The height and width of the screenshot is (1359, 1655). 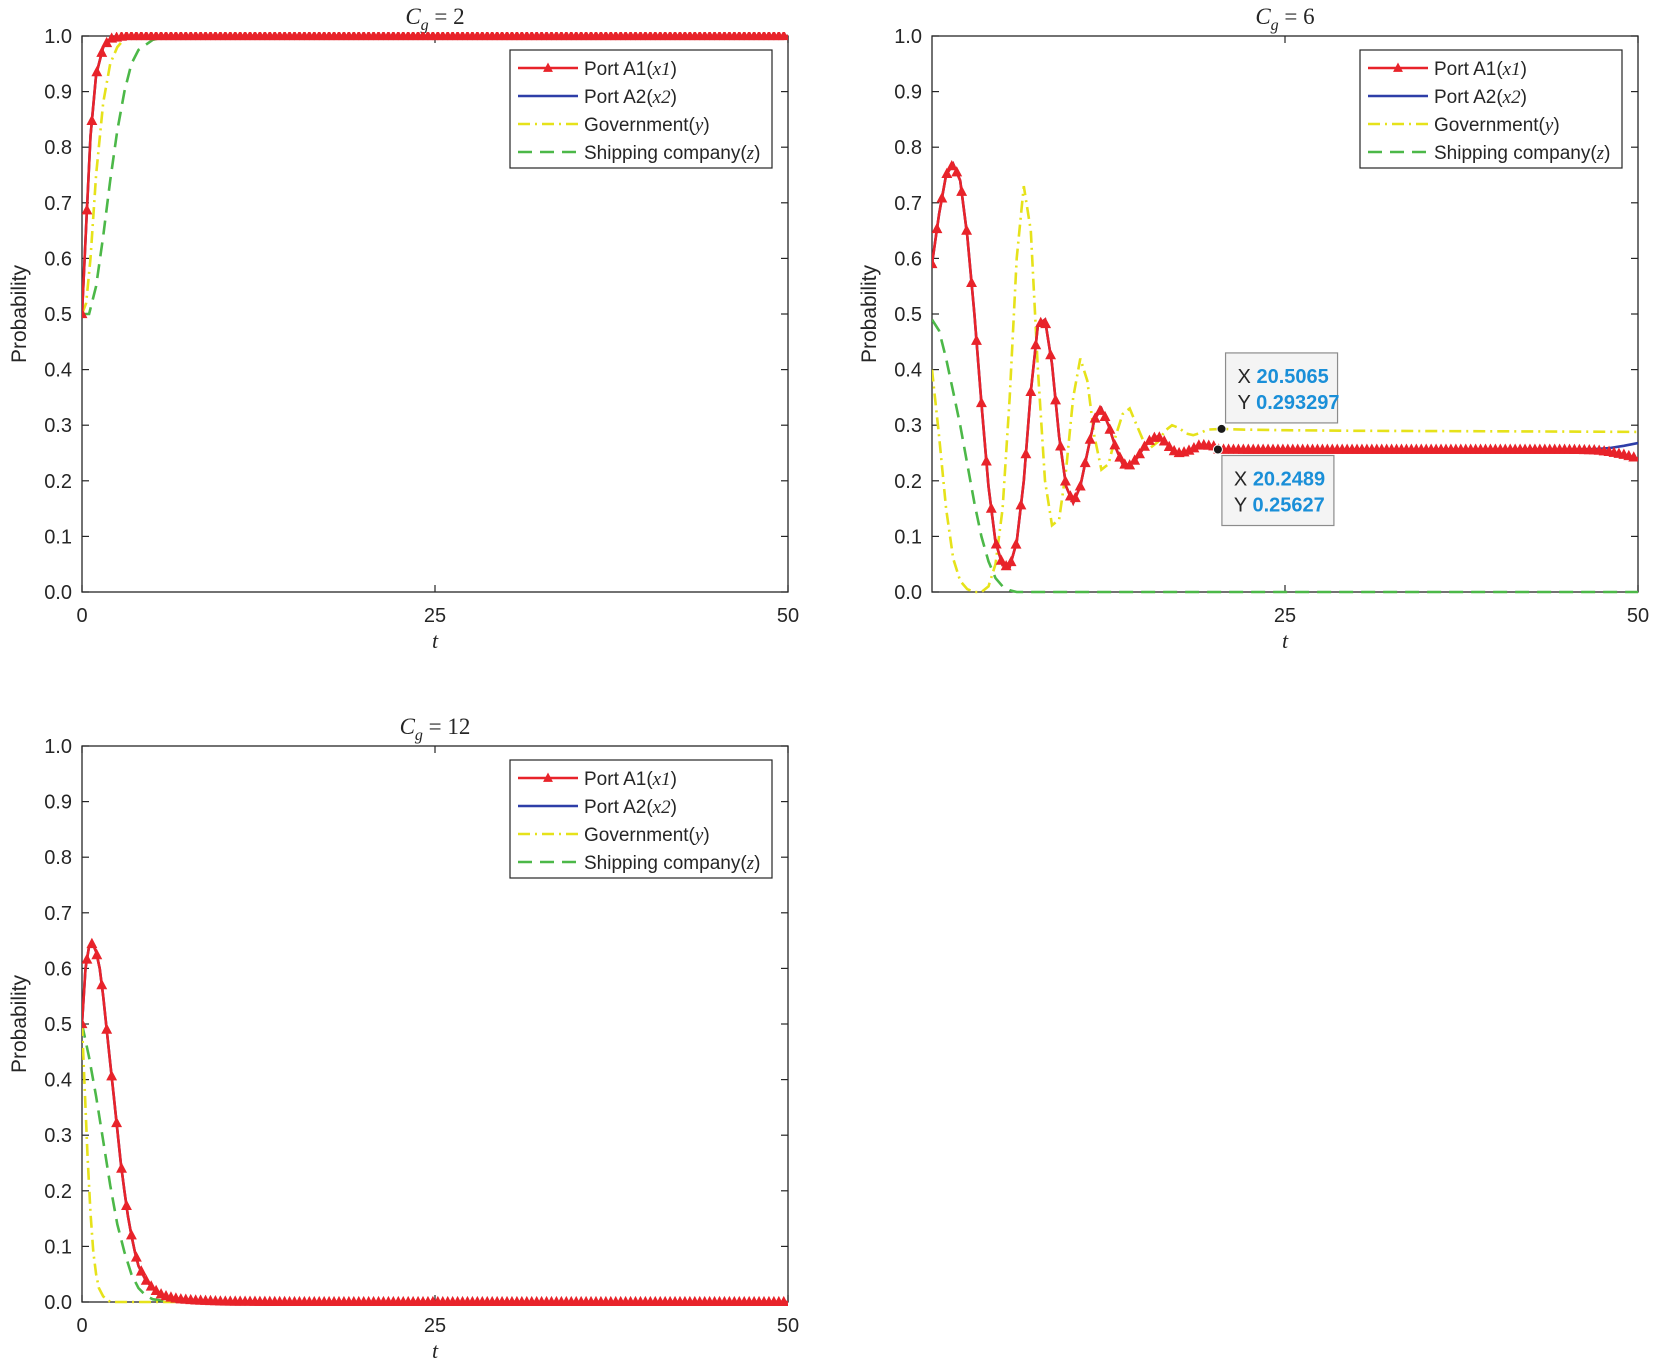 I want to click on datatip-y-text: Y 0.293297, so click(x=1289, y=403).